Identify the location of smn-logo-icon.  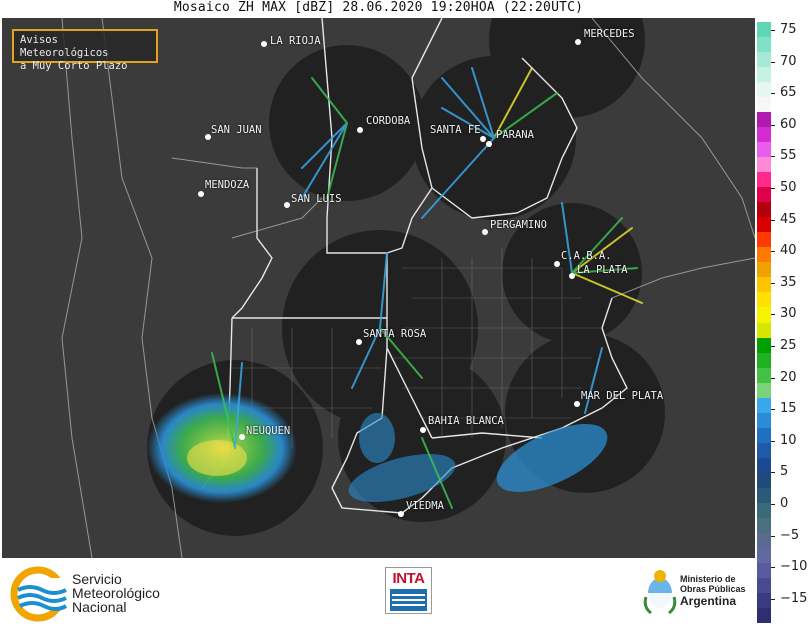
(40, 594).